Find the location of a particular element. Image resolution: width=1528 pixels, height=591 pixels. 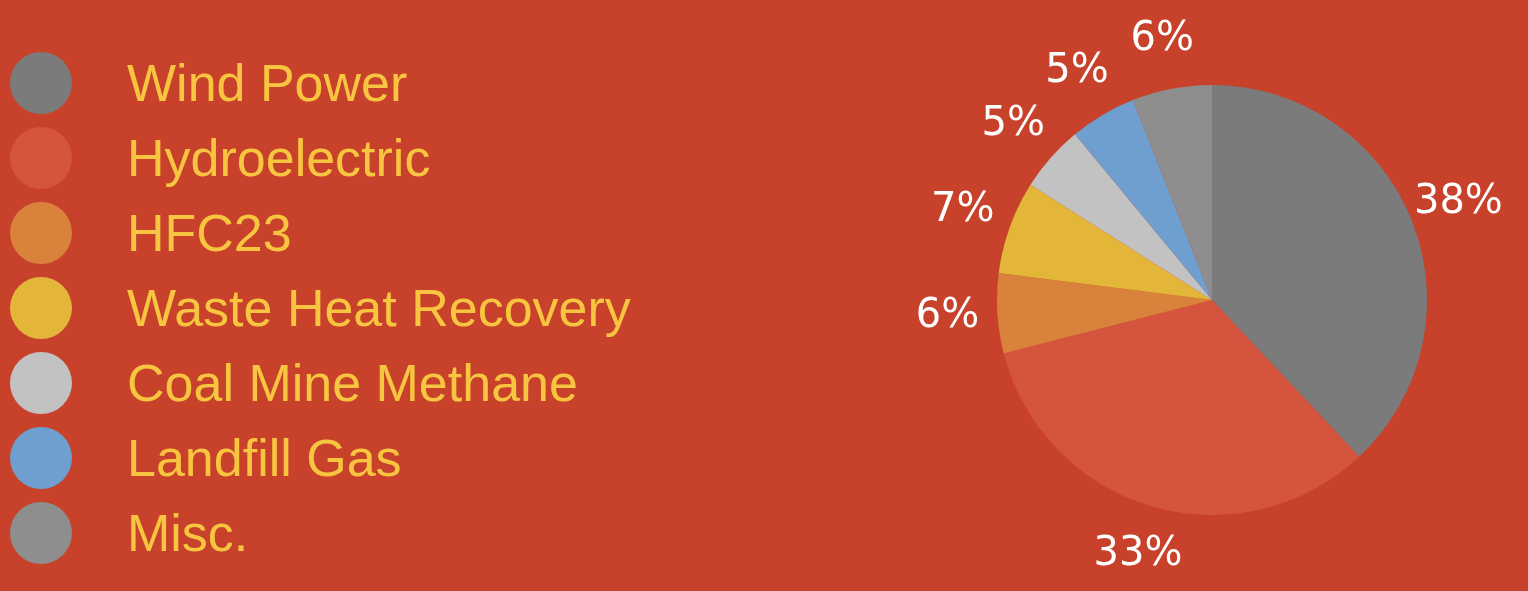

data-label: 33% is located at coordinates (1138, 550).